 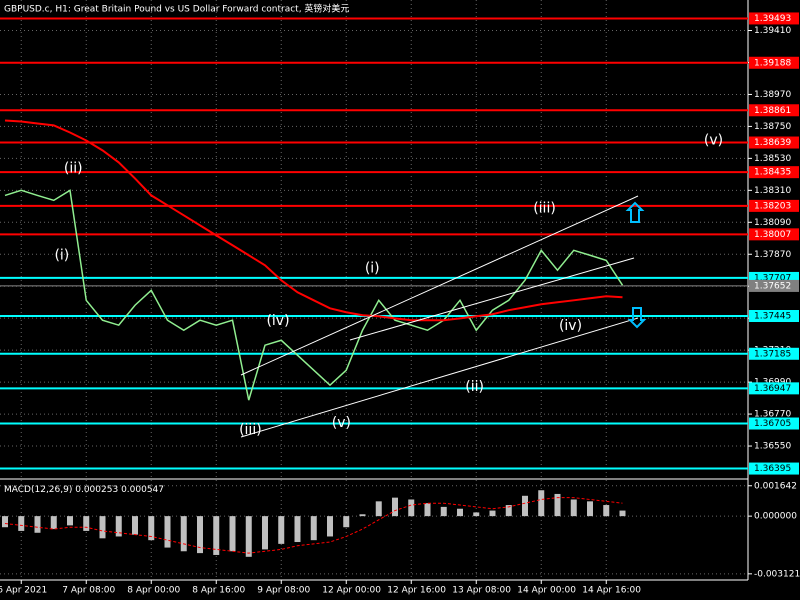 I want to click on x-tick-label: 8 Apr 16:00, so click(x=218, y=591).